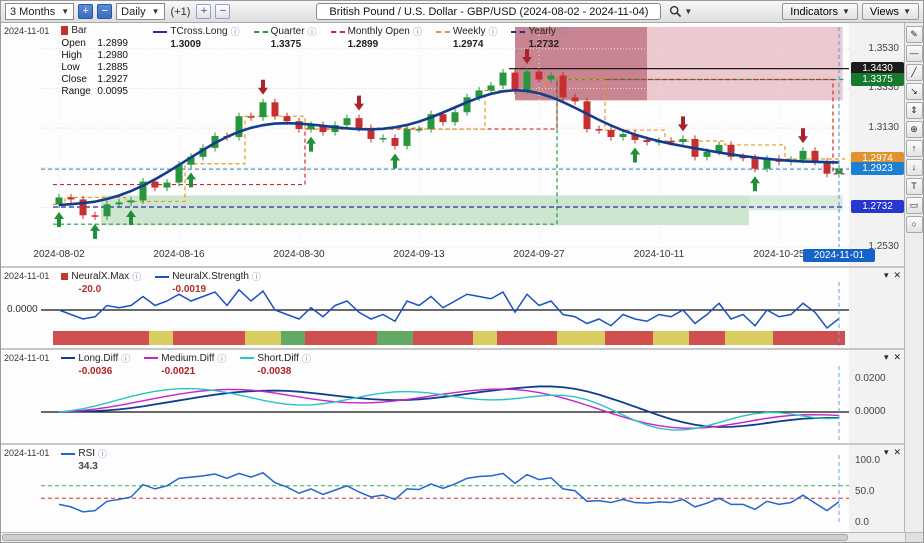  I want to click on arrow-tool: ↘, so click(914, 91).